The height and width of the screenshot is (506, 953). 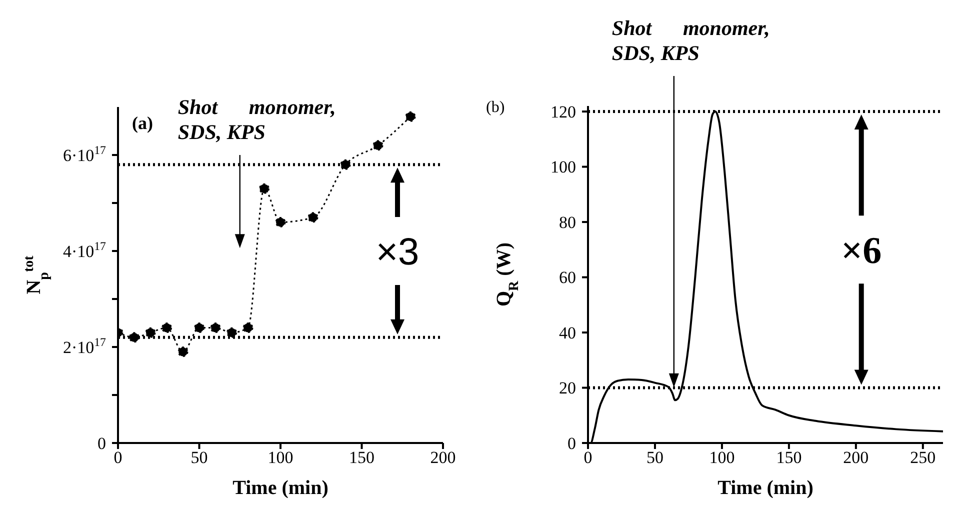 I want to click on x-tick-label: 250, so click(x=923, y=458).